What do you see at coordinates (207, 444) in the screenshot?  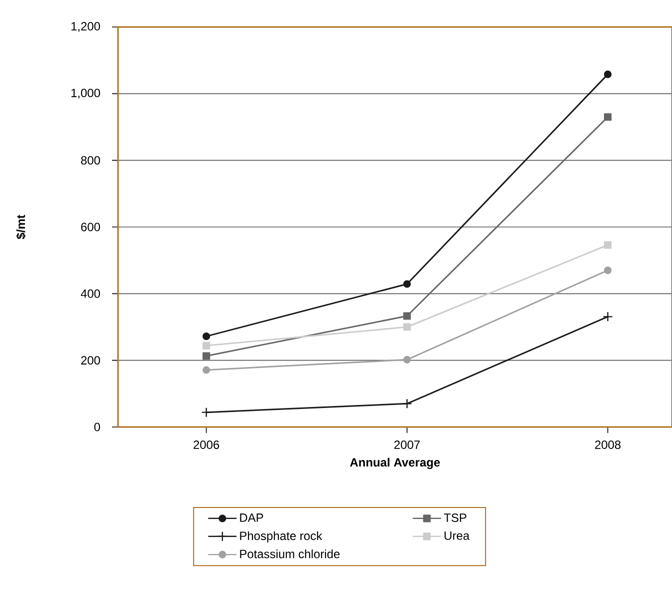 I see `x-tick-label: 2006` at bounding box center [207, 444].